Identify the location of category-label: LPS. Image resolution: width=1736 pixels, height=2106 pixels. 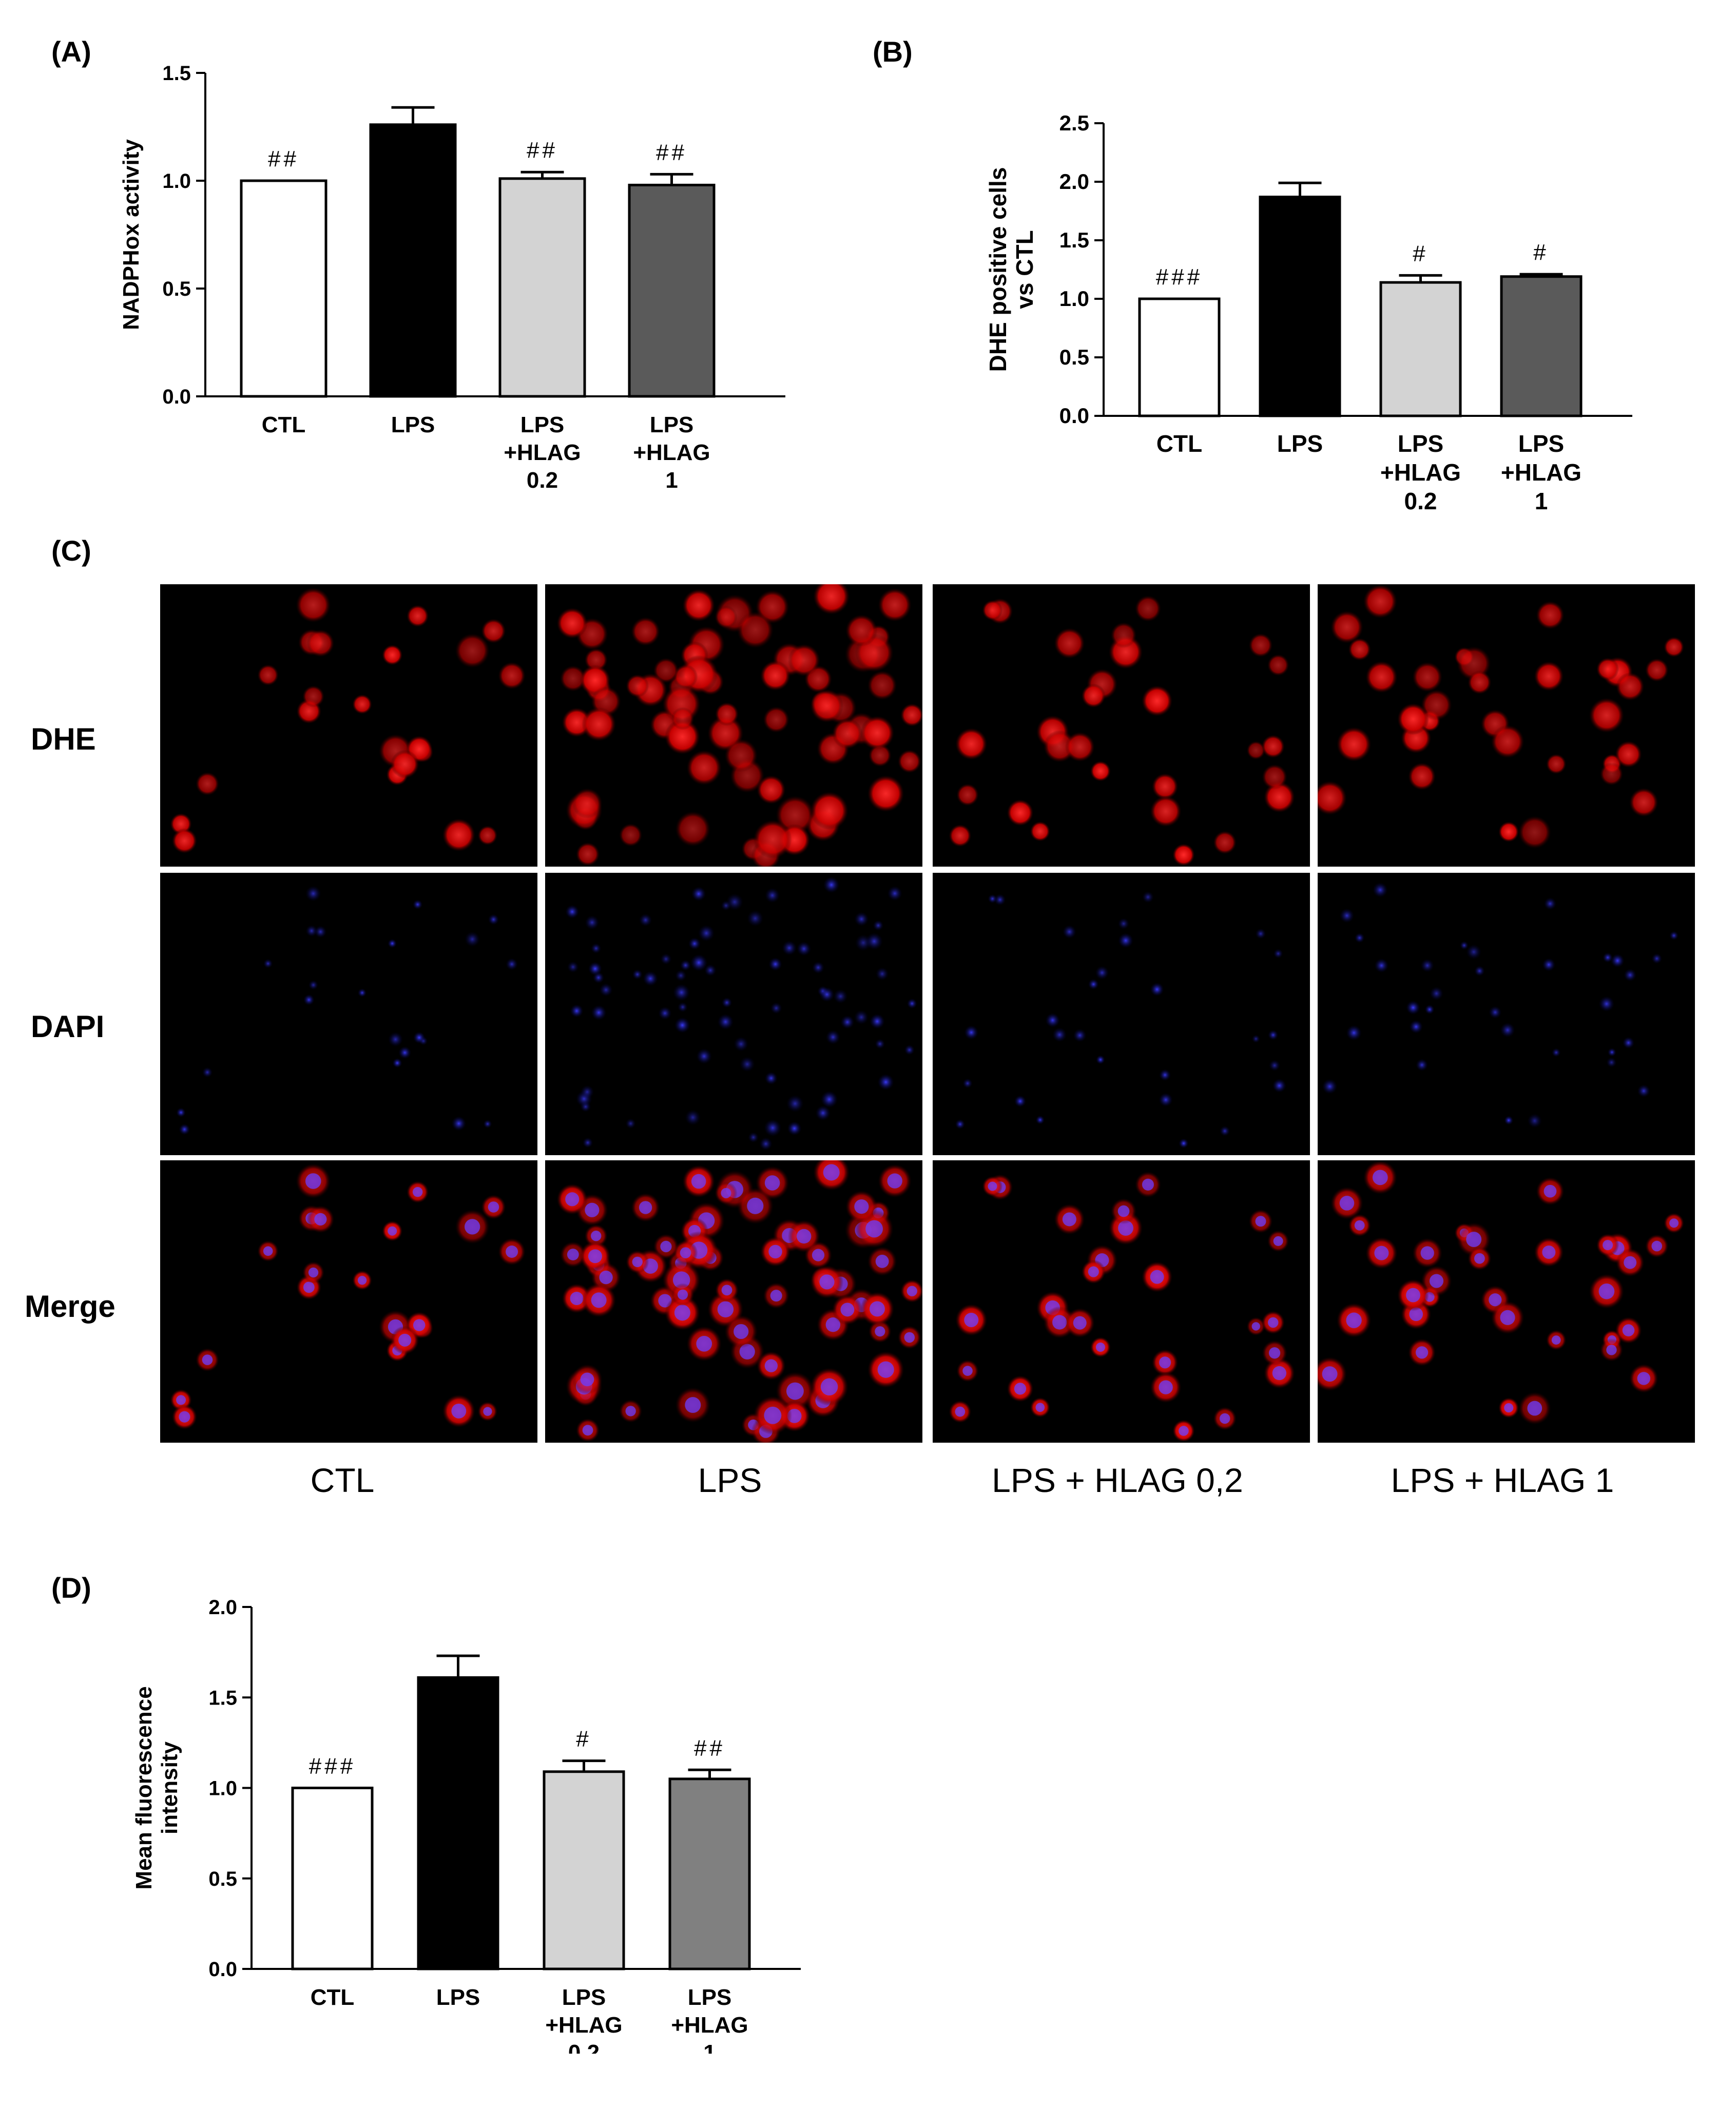
(458, 1997).